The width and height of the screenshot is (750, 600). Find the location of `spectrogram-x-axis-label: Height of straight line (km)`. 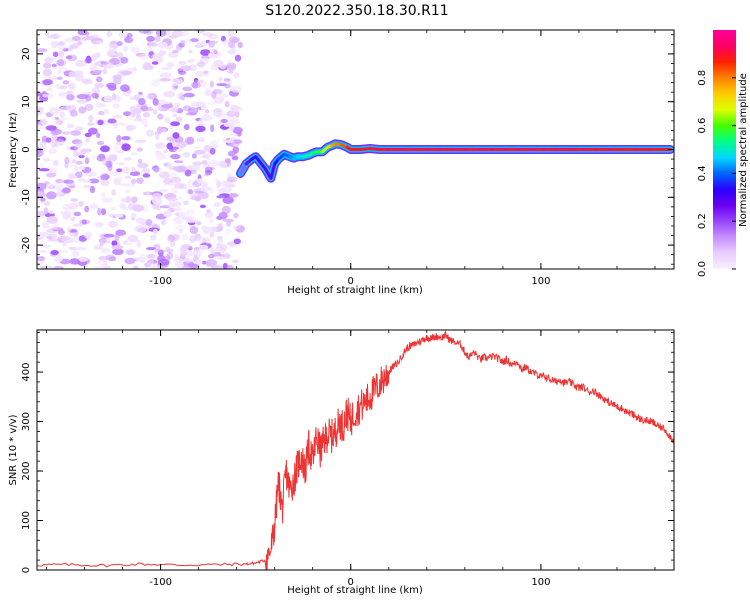

spectrogram-x-axis-label: Height of straight line (km) is located at coordinates (355, 290).